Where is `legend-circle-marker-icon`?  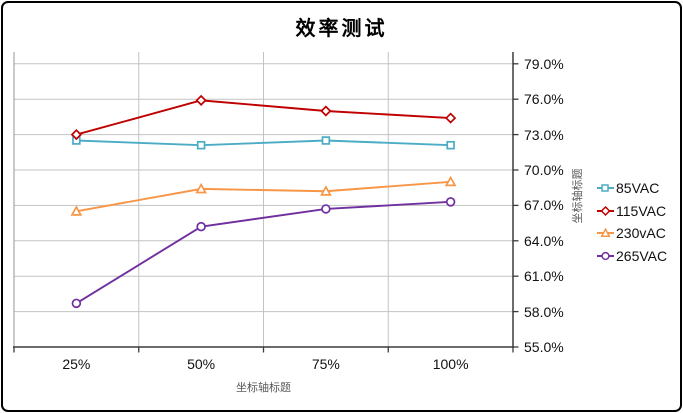 legend-circle-marker-icon is located at coordinates (605, 255).